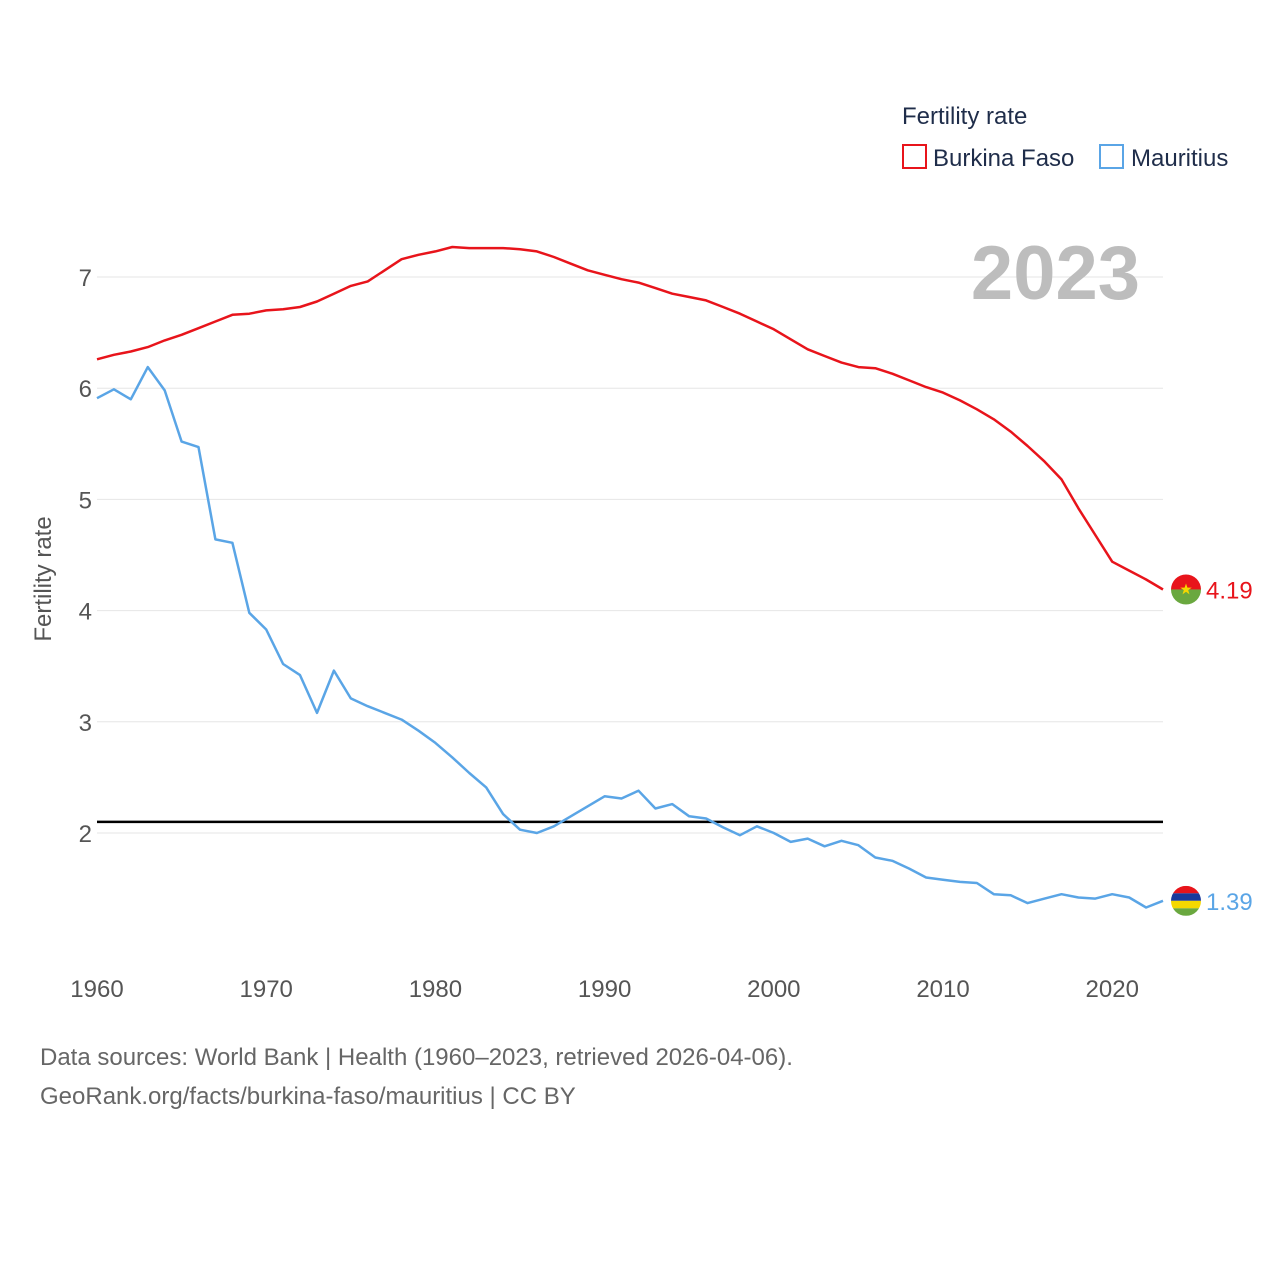 The height and width of the screenshot is (1280, 1280). What do you see at coordinates (942, 989) in the screenshot?
I see `x-tick-label: 2010` at bounding box center [942, 989].